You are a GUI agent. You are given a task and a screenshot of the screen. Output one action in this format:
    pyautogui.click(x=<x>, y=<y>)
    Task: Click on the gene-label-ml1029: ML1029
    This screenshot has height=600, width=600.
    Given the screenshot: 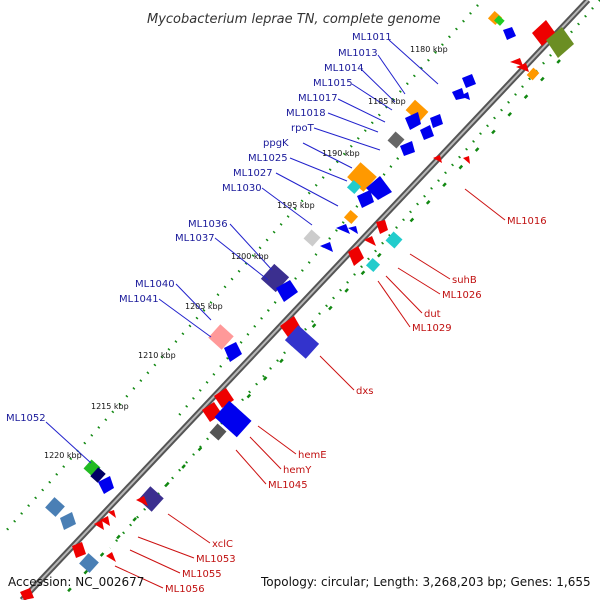 What is the action you would take?
    pyautogui.click(x=432, y=328)
    